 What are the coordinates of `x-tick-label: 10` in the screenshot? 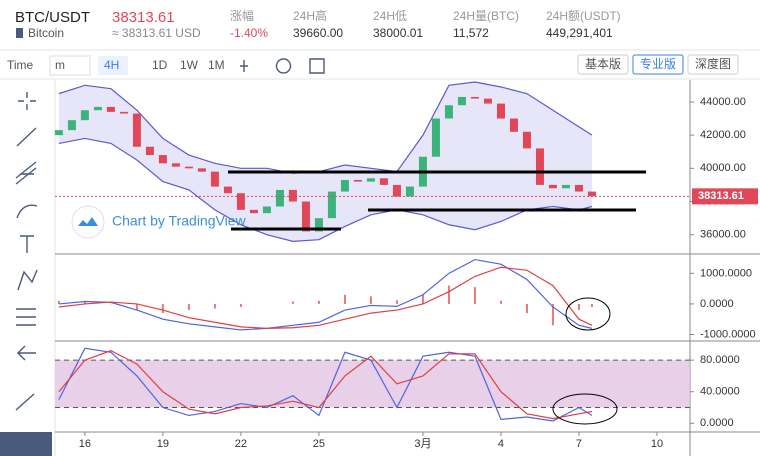 It's located at (657, 444).